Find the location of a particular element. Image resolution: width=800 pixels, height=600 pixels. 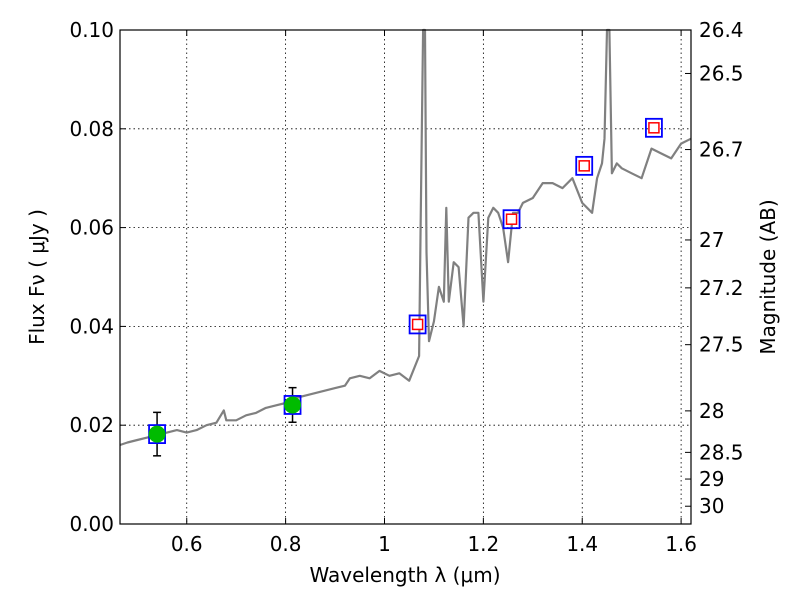

x-tick-label: 1.2 is located at coordinates (483, 544).